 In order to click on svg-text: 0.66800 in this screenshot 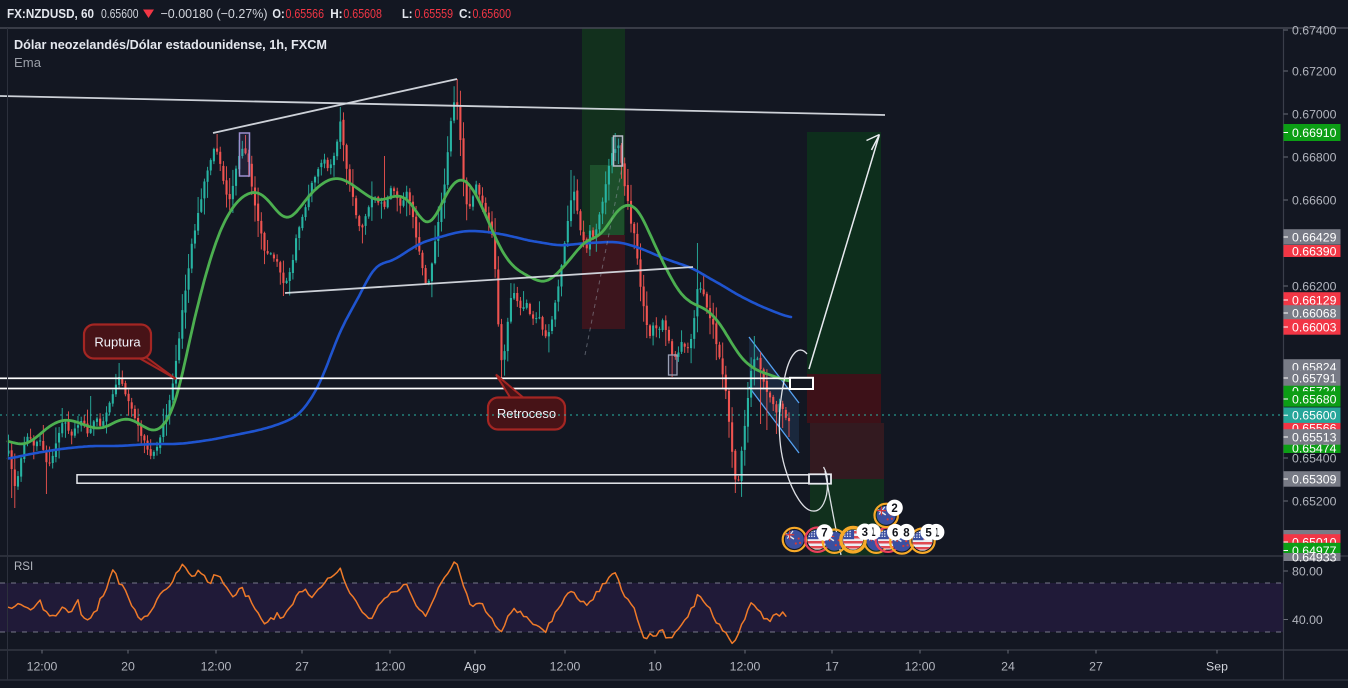, I will do `click(1314, 157)`.